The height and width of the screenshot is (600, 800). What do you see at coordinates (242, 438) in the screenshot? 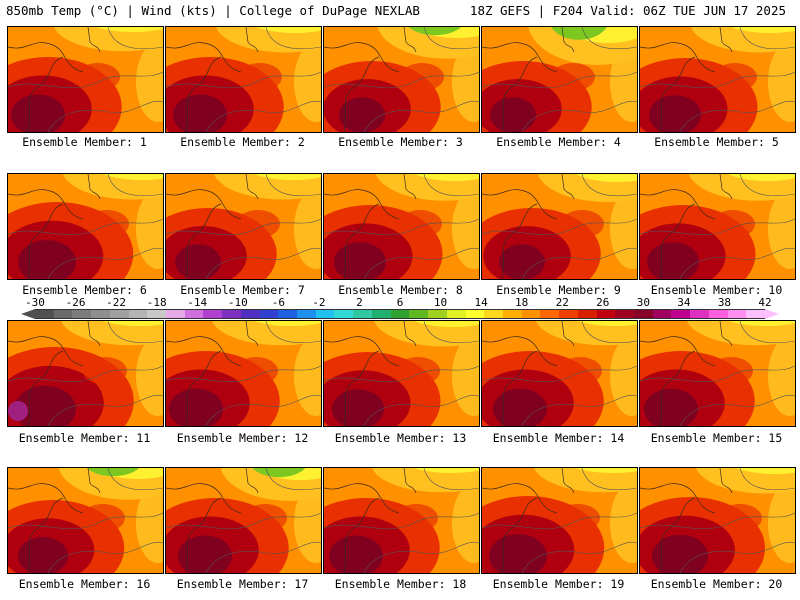
I see `ensemble-member-label: Ensemble Member: 12` at bounding box center [242, 438].